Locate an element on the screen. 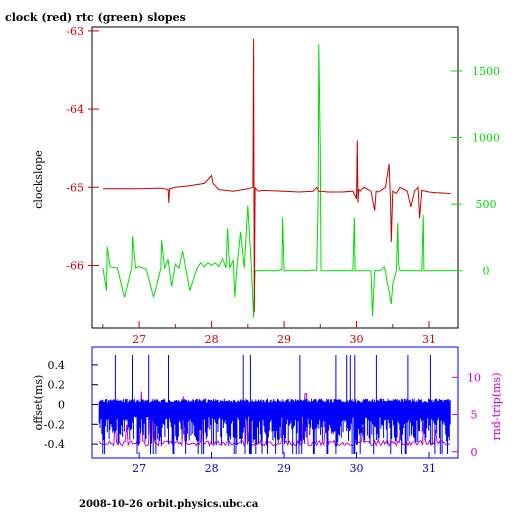  top-x-tick-label: 30 is located at coordinates (357, 339).